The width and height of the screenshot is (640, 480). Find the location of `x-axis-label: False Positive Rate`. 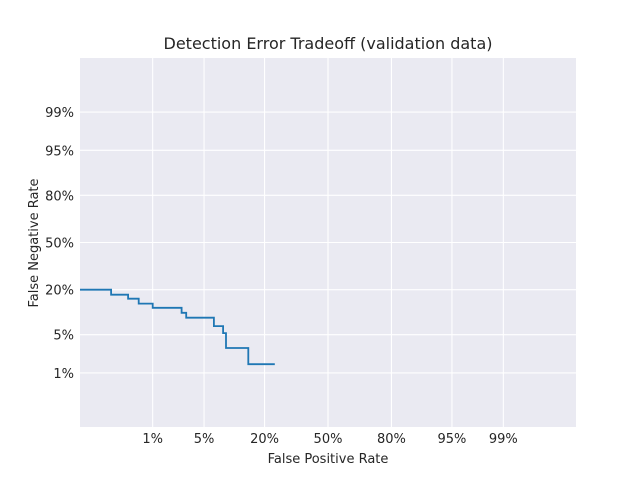

x-axis-label: False Positive Rate is located at coordinates (328, 459).